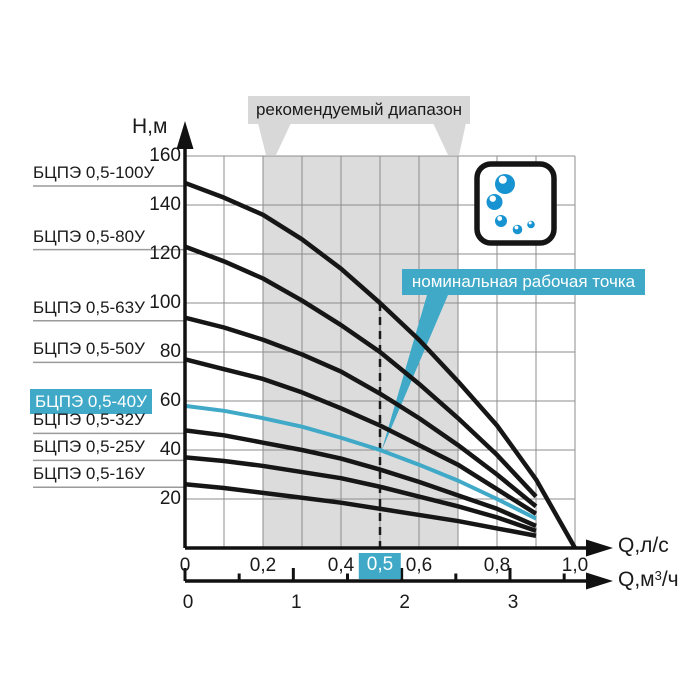 Image resolution: width=700 pixels, height=700 pixels. I want to click on x-tick-label: 0,2, so click(263, 565).